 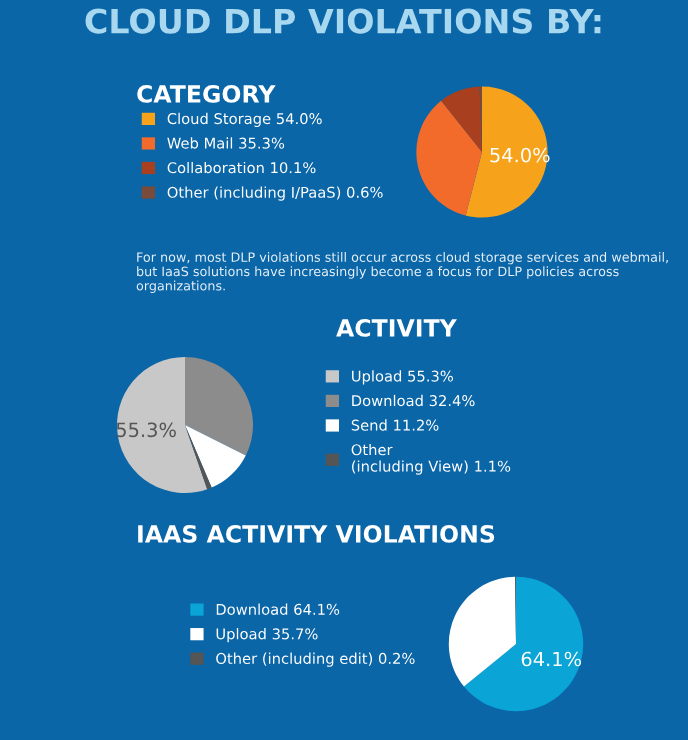 I want to click on chart-title: IAAS ACTIVITY VIOLATIONS, so click(x=316, y=533).